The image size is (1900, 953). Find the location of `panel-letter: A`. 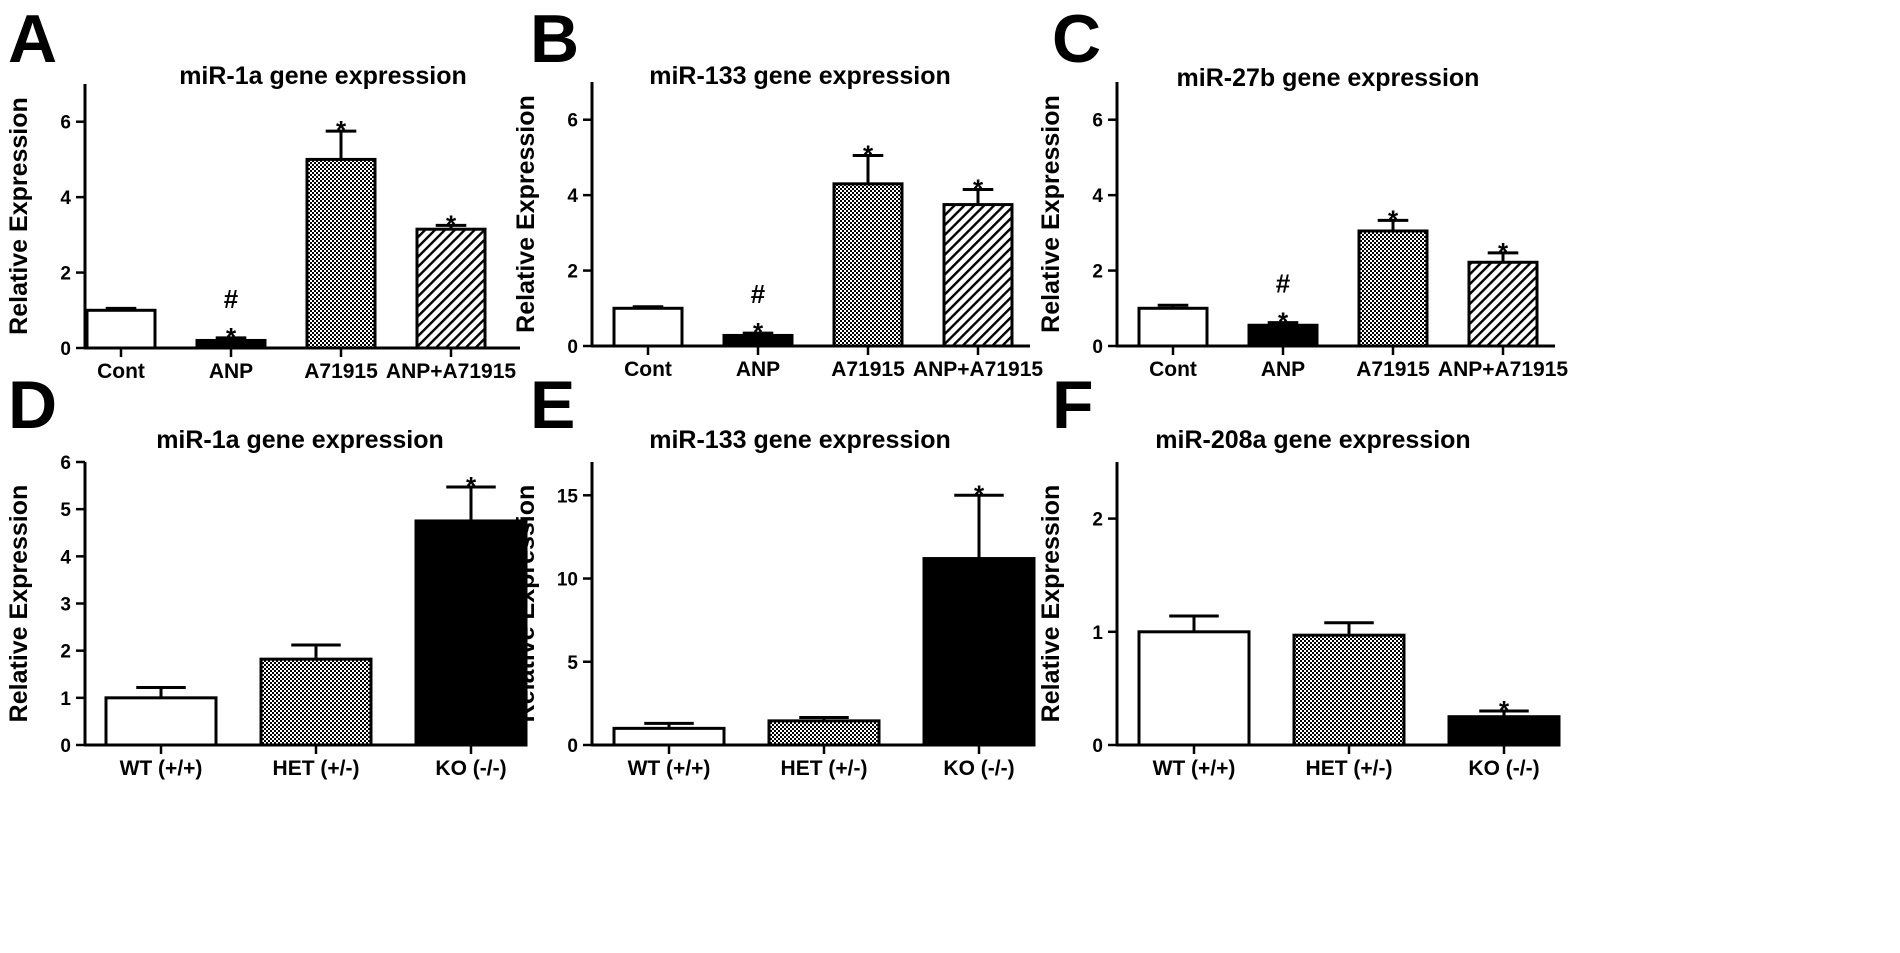

panel-letter: A is located at coordinates (32, 39).